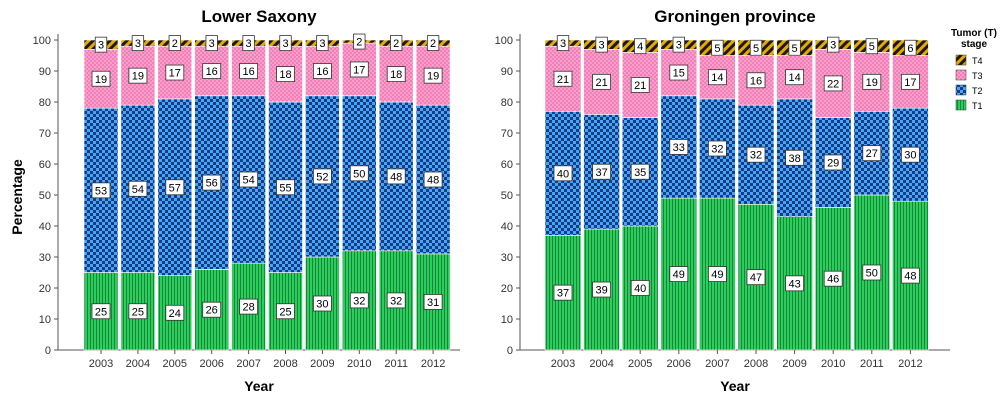 This screenshot has height=394, width=1005. I want to click on panel-1-y-tick-label: 90, so click(45, 72).